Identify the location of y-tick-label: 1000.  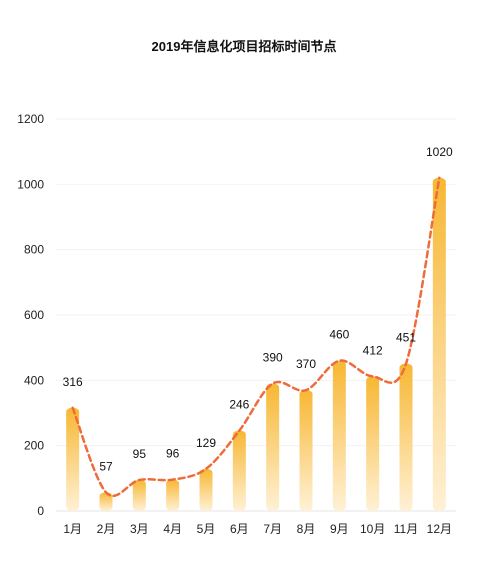
(30, 184).